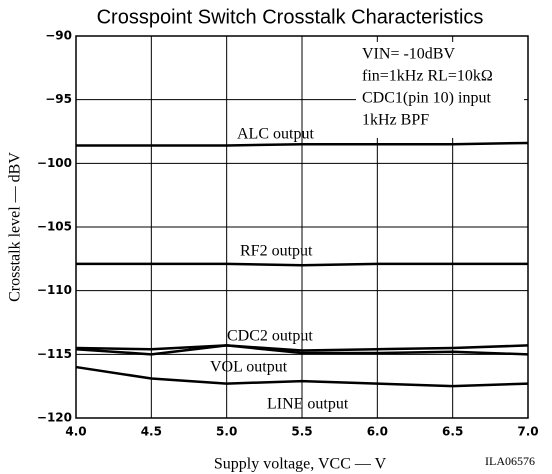 This screenshot has height=474, width=552. What do you see at coordinates (249, 367) in the screenshot?
I see `series-label: VOL output` at bounding box center [249, 367].